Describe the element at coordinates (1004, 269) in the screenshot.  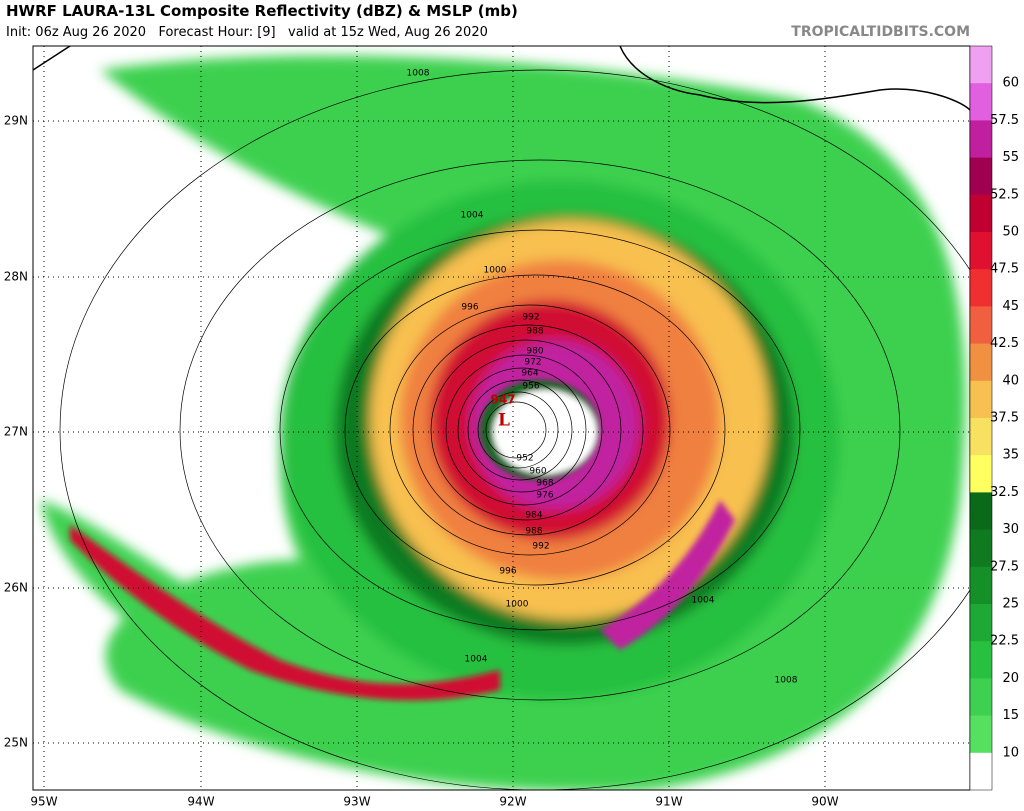
I see `colorbar-label: 47.5` at that location.